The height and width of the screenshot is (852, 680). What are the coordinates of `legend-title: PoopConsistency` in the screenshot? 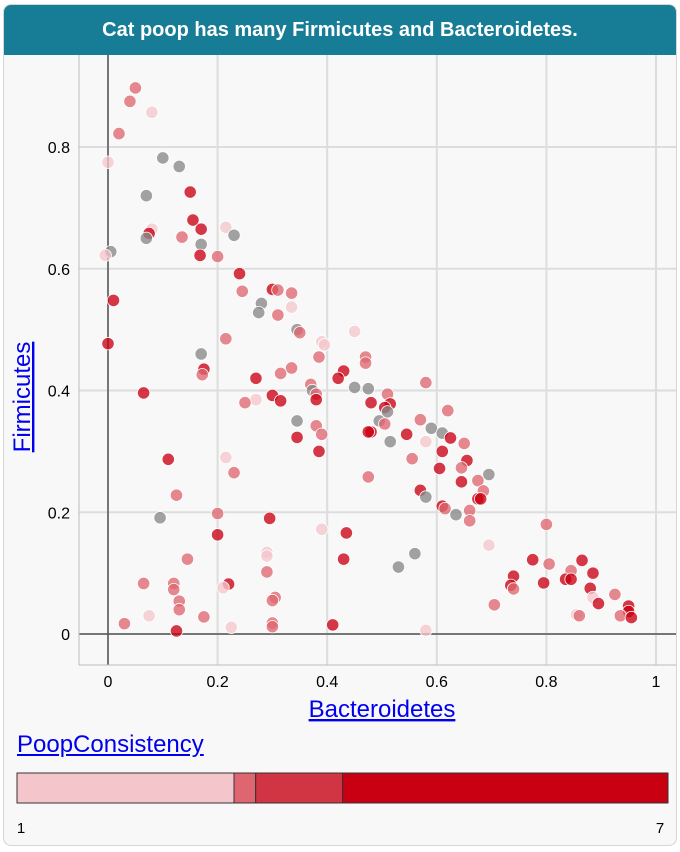 It's located at (110, 744).